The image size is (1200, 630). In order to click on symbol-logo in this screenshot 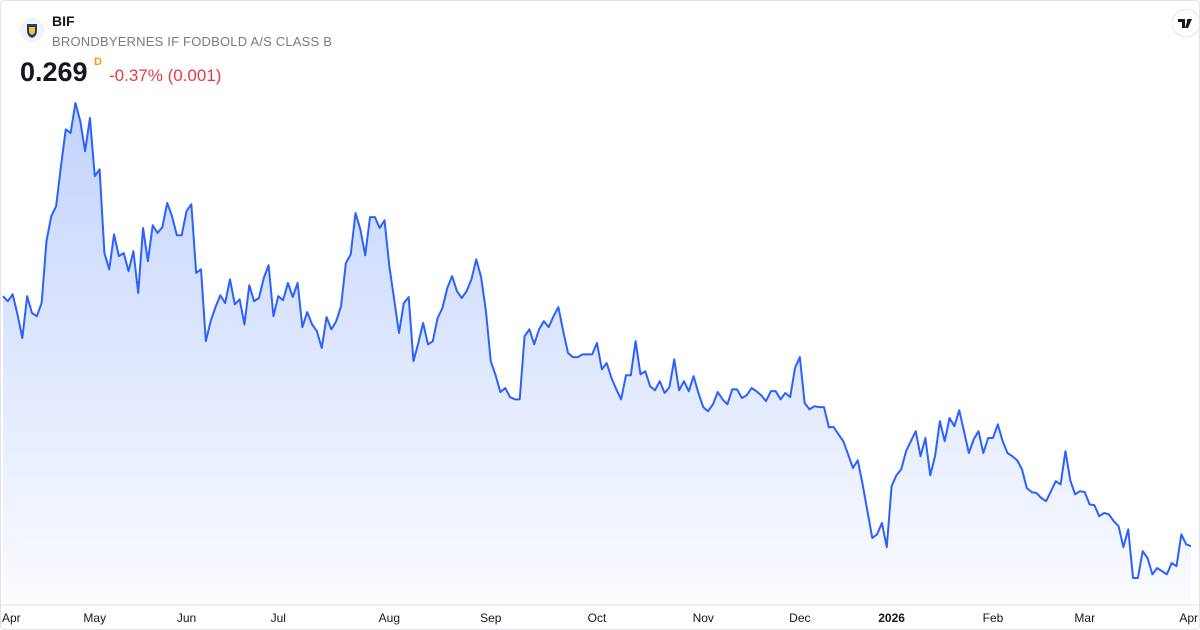, I will do `click(32, 30)`.